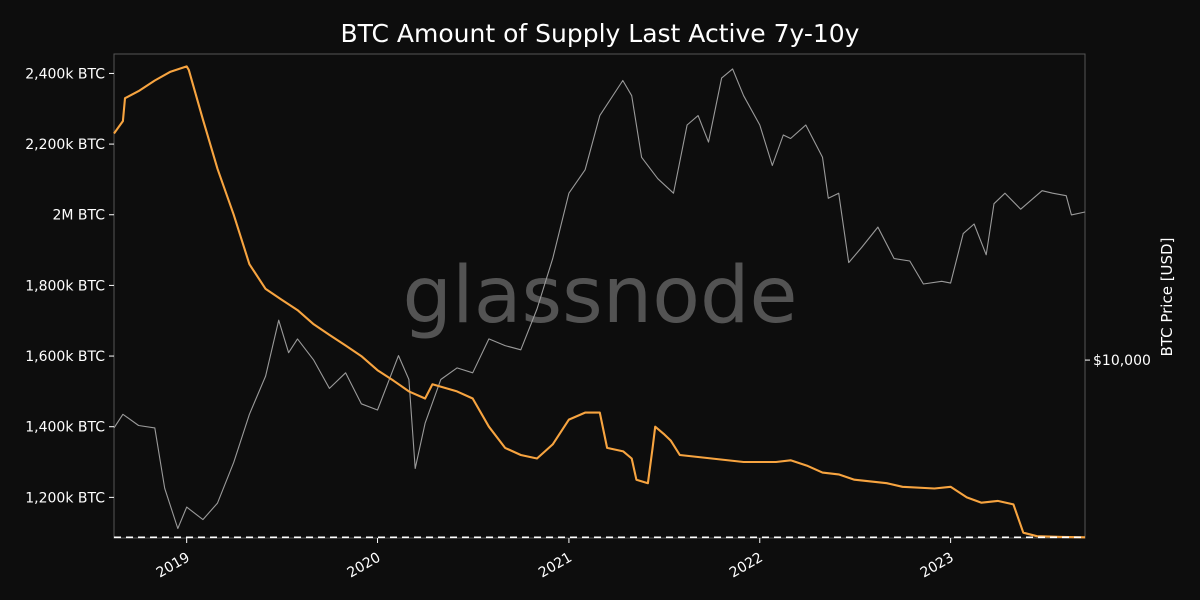 This screenshot has width=1200, height=600. I want to click on watermark-logo: glassnode, so click(600, 296).